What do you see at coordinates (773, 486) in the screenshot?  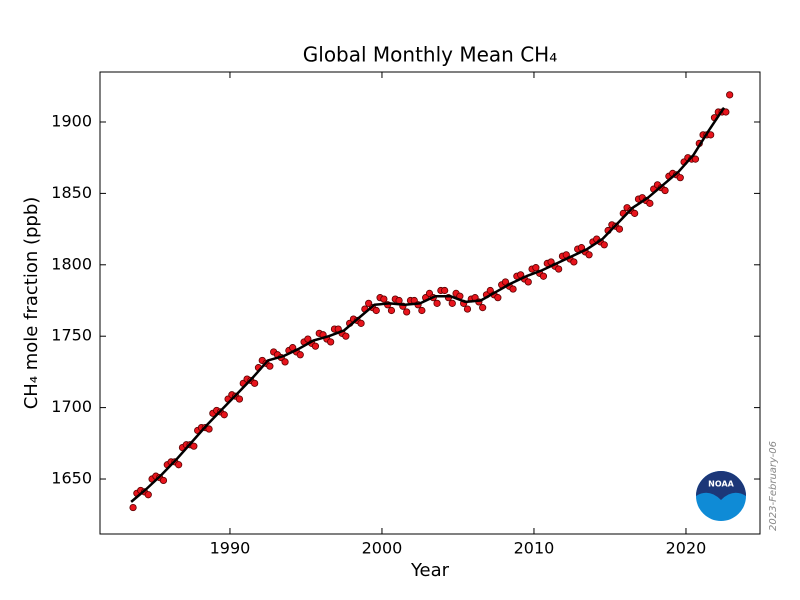 I see `date-annotation: 2023-February-06` at bounding box center [773, 486].